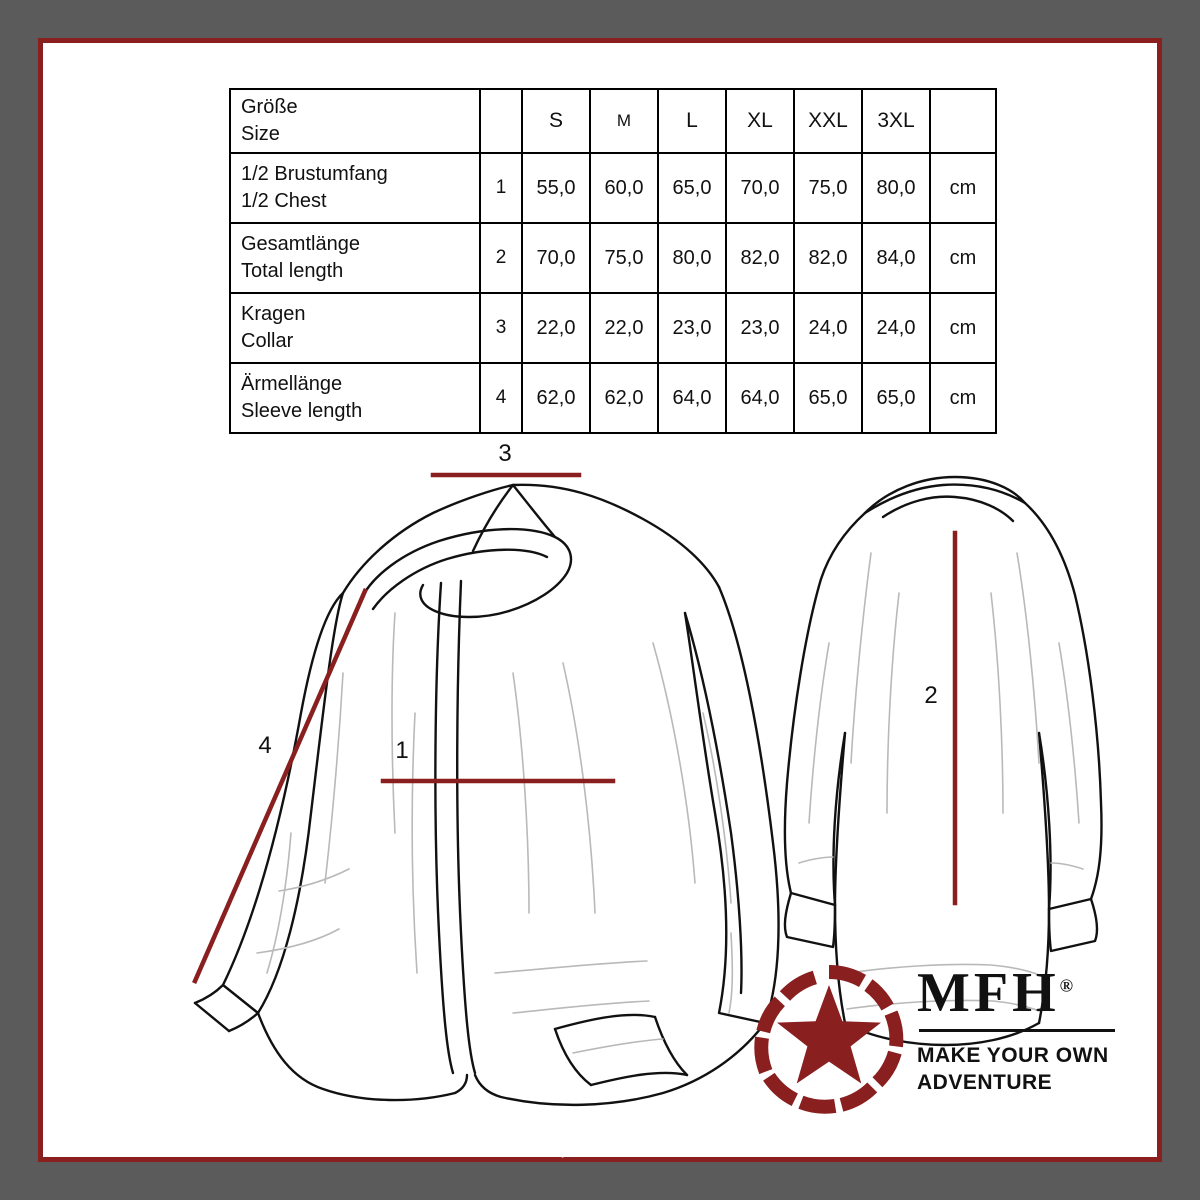  I want to click on row-sleeve-s: 62,0, so click(556, 398).